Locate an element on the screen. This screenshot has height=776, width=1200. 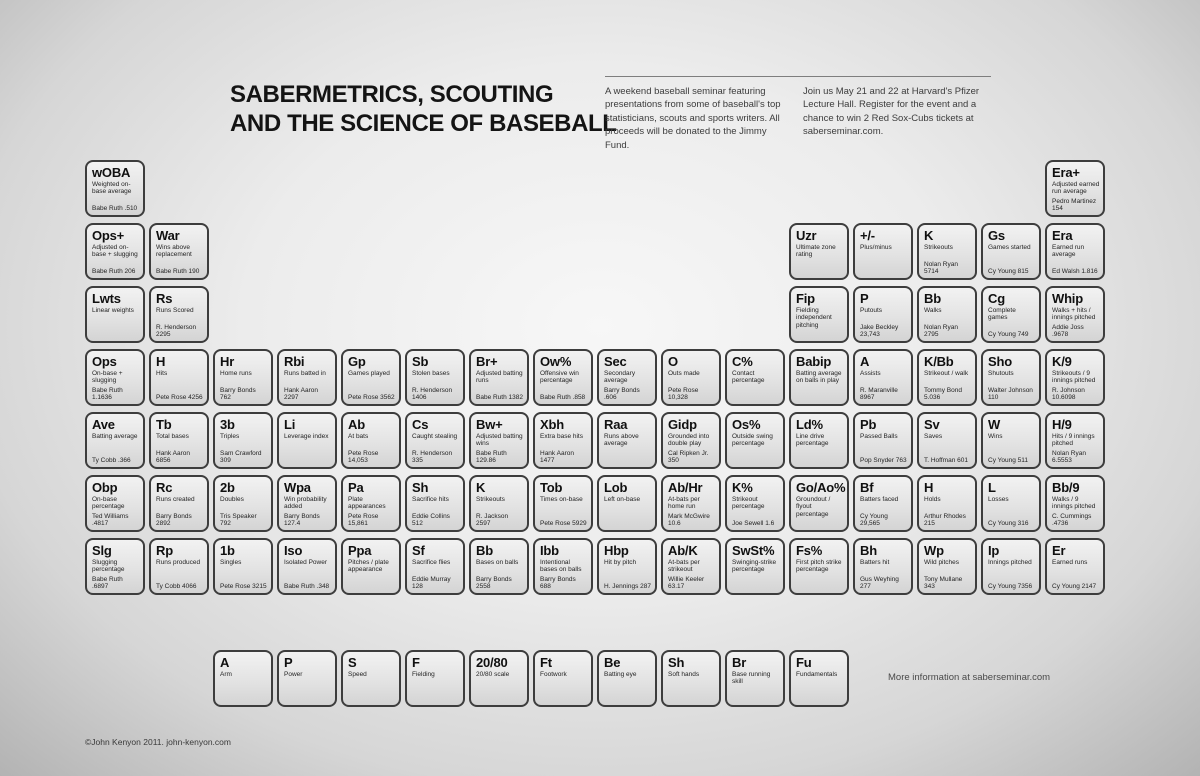
stat-description: Triples is located at coordinates (230, 436).